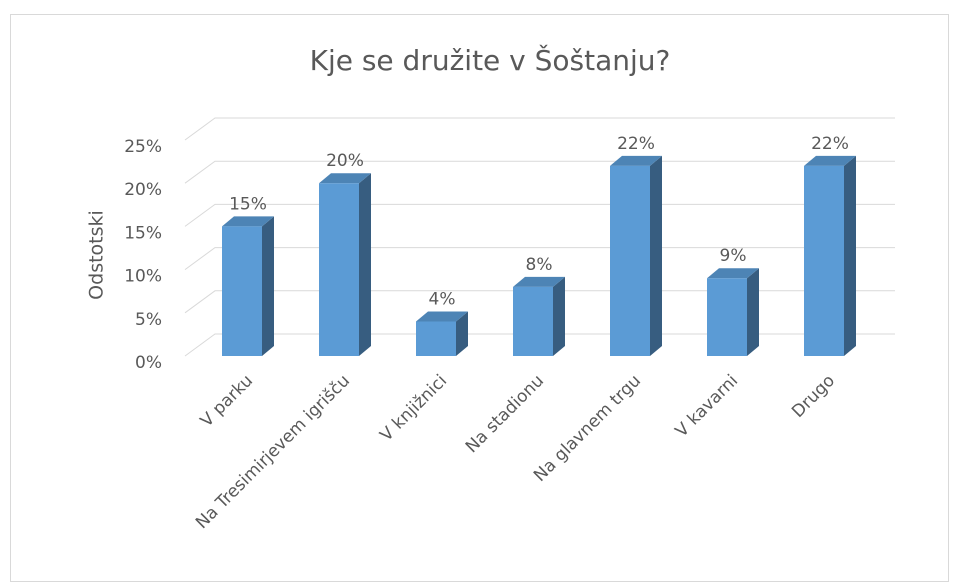 Image resolution: width=955 pixels, height=583 pixels. Describe the element at coordinates (733, 256) in the screenshot. I see `data-label: 9%` at that location.